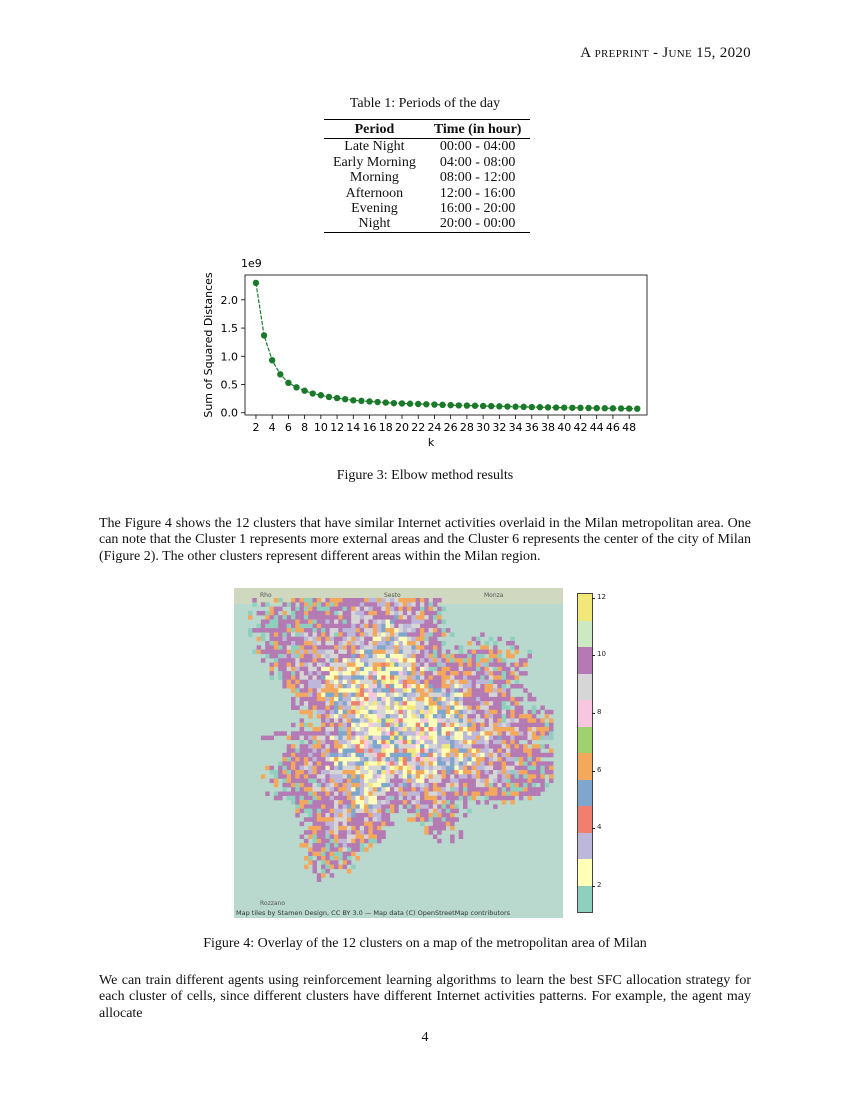 The width and height of the screenshot is (850, 1100). Describe the element at coordinates (442, 405) in the screenshot. I see `data-point` at that location.